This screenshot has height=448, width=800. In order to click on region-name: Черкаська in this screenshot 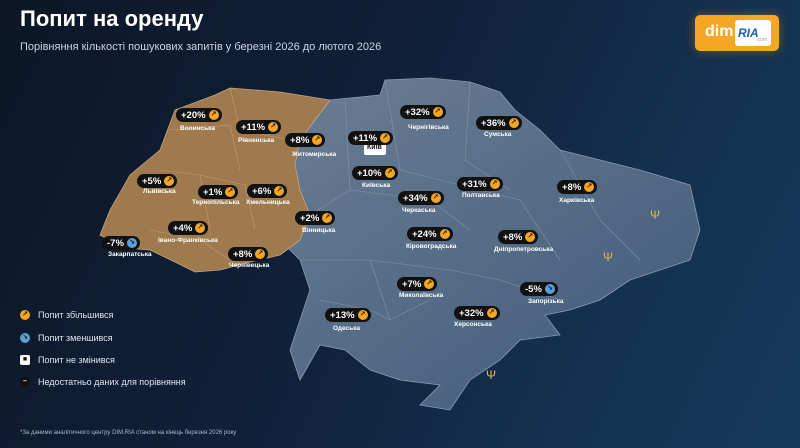, I will do `click(419, 210)`.